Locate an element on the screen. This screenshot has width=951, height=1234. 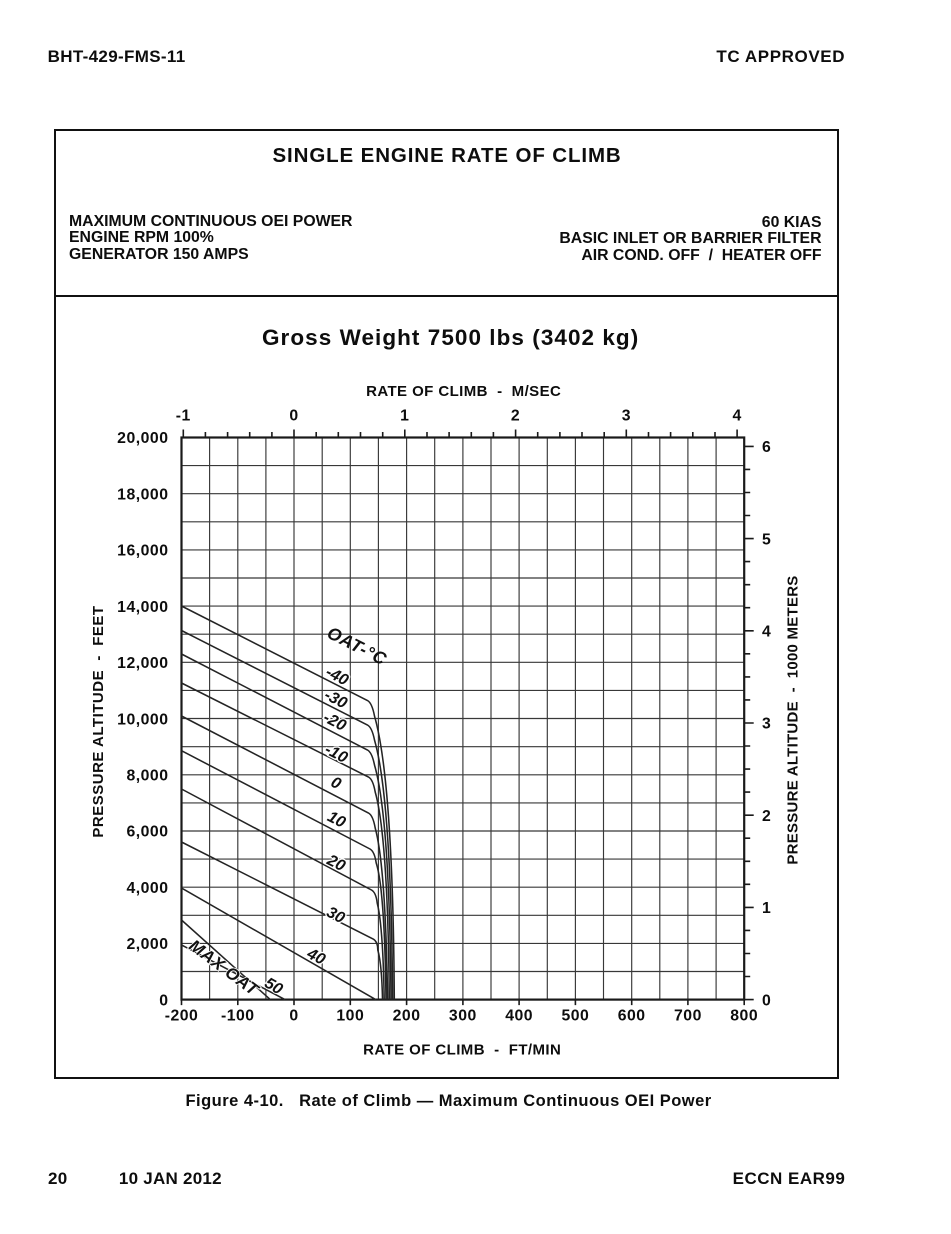
svg-text: PRESSURE ALTITUDE - FEET is located at coordinates (98, 721).